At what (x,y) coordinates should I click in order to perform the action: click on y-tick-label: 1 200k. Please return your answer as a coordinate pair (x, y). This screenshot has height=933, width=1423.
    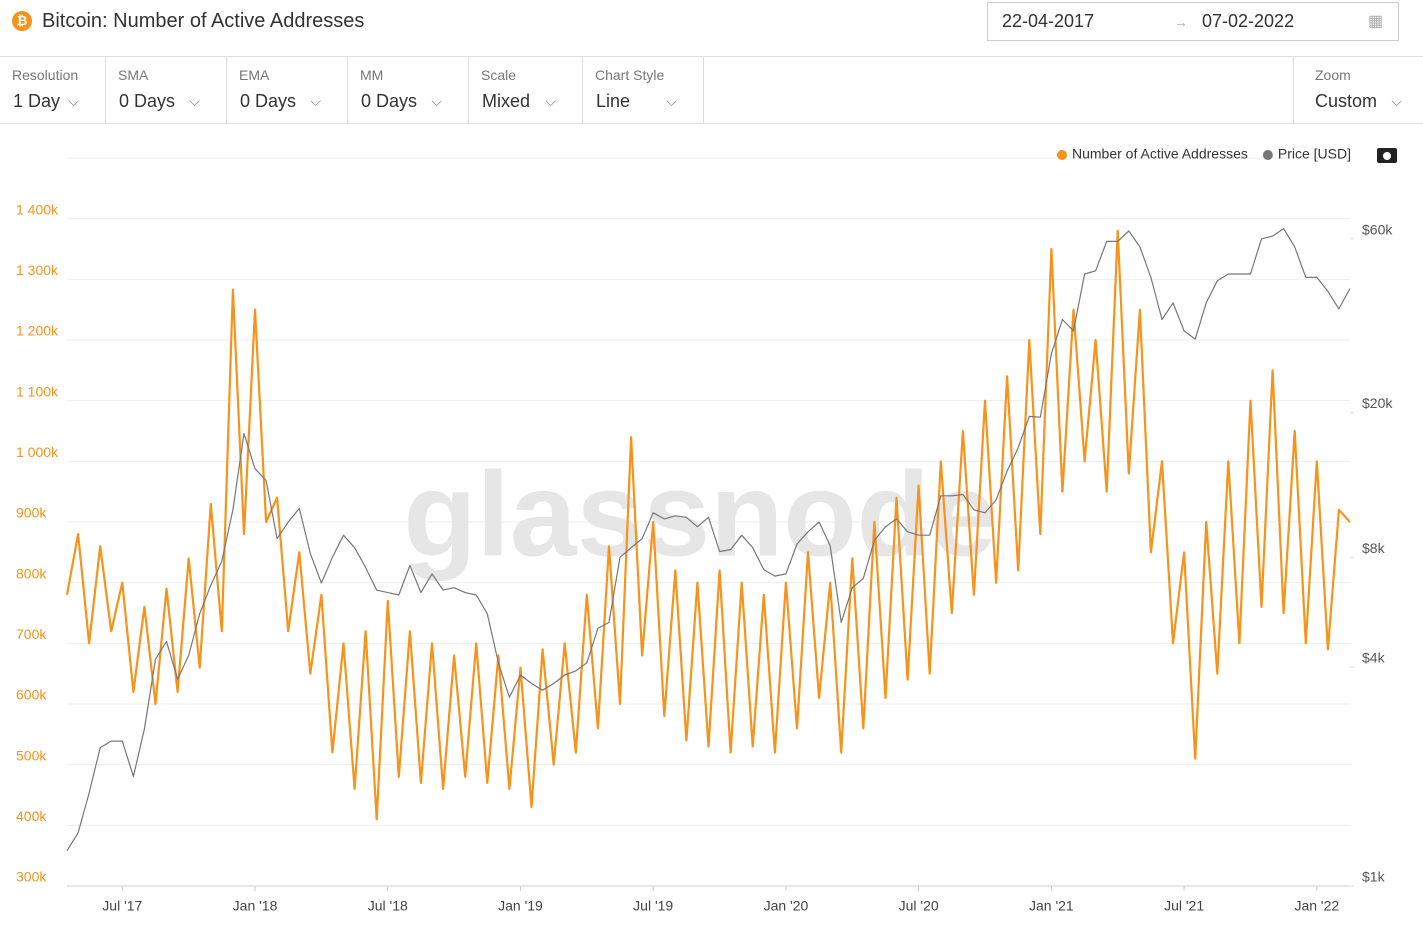
    Looking at the image, I should click on (37, 331).